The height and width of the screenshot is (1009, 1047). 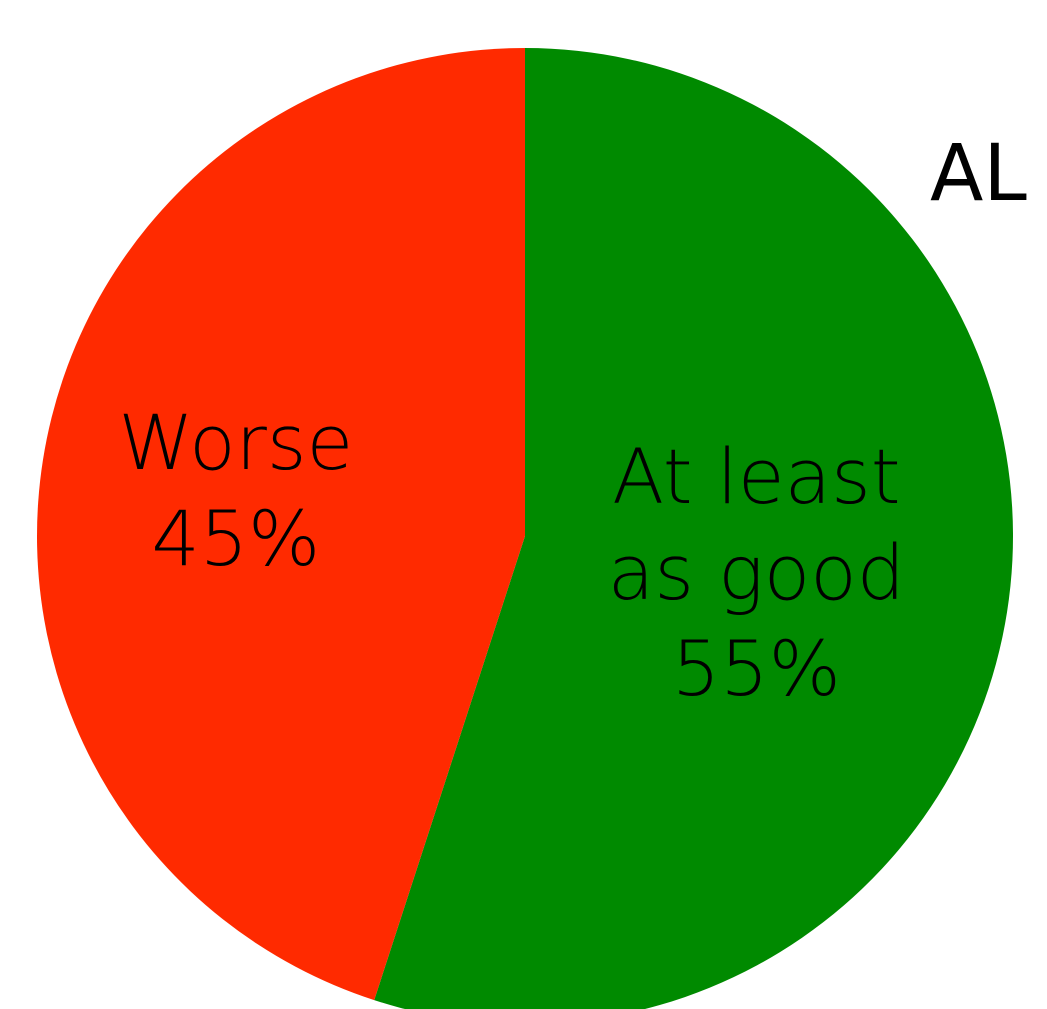 What do you see at coordinates (756, 572) in the screenshot?
I see `slice-category-label: as good` at bounding box center [756, 572].